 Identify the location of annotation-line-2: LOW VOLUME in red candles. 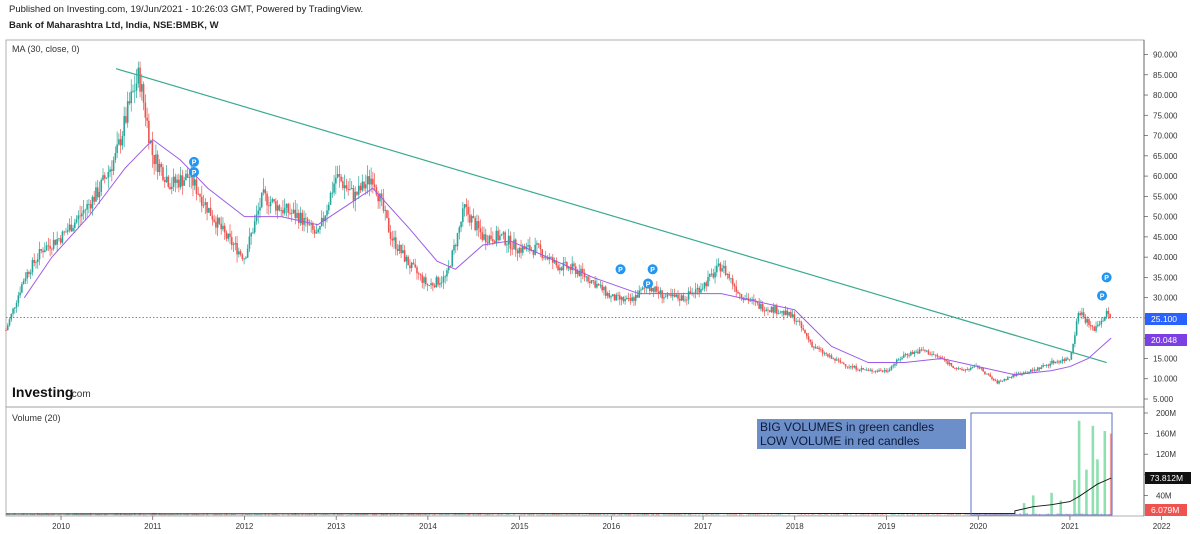
(839, 441).